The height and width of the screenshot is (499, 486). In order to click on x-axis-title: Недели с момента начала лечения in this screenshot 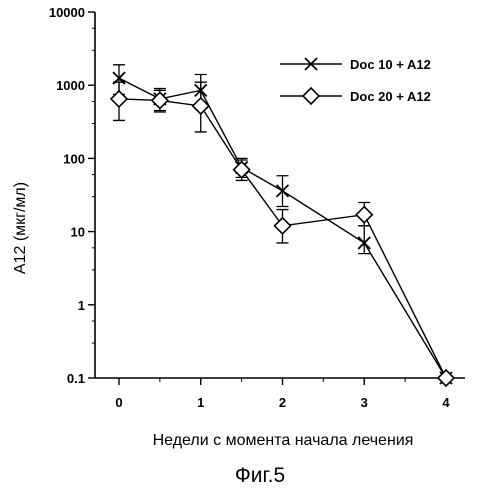, I will do `click(283, 440)`.